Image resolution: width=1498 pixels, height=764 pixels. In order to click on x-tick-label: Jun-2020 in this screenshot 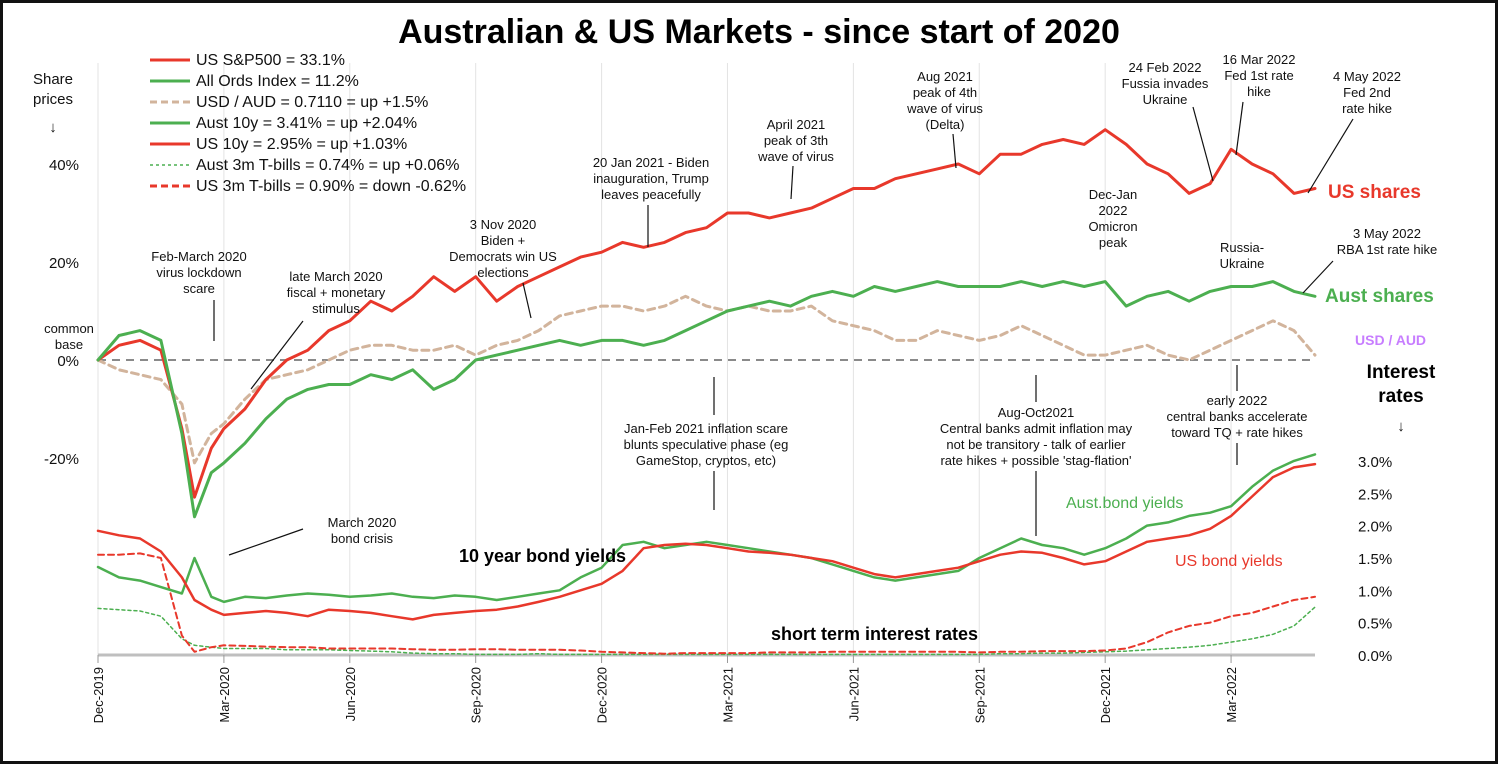, I will do `click(350, 694)`.